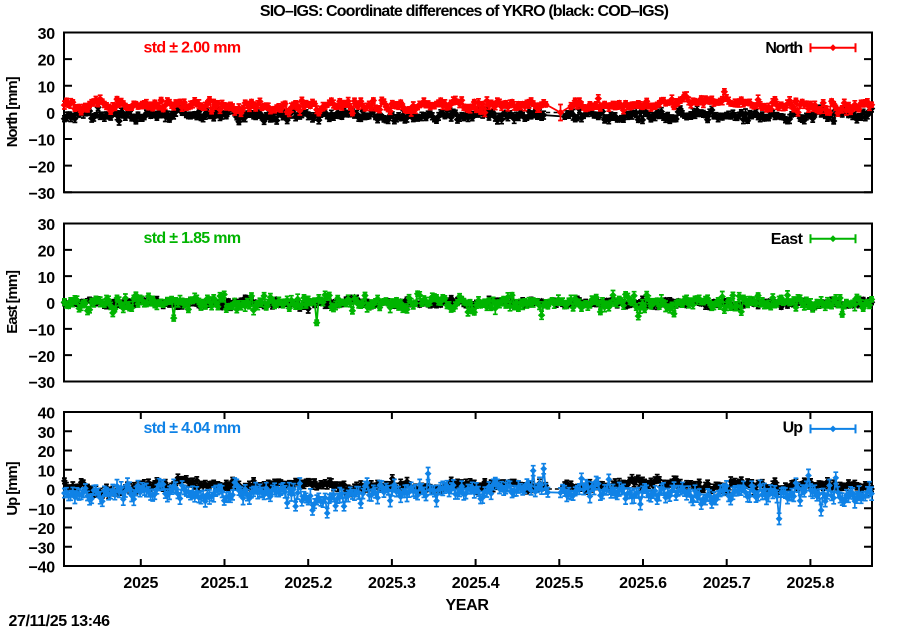 Image resolution: width=900 pixels, height=630 pixels. Describe the element at coordinates (12, 302) in the screenshot. I see `svg-text: East [mm]` at that location.